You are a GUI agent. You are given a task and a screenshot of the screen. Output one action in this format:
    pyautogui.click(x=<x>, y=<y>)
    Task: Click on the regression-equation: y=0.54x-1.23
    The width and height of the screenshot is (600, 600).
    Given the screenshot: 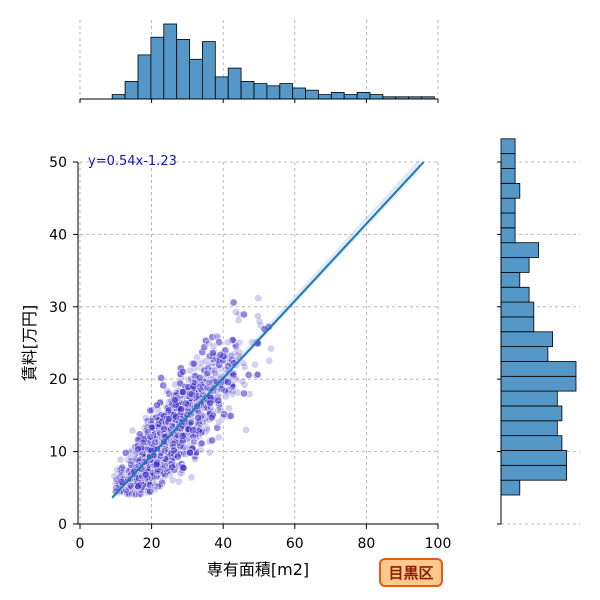 What is the action you would take?
    pyautogui.click(x=132, y=161)
    